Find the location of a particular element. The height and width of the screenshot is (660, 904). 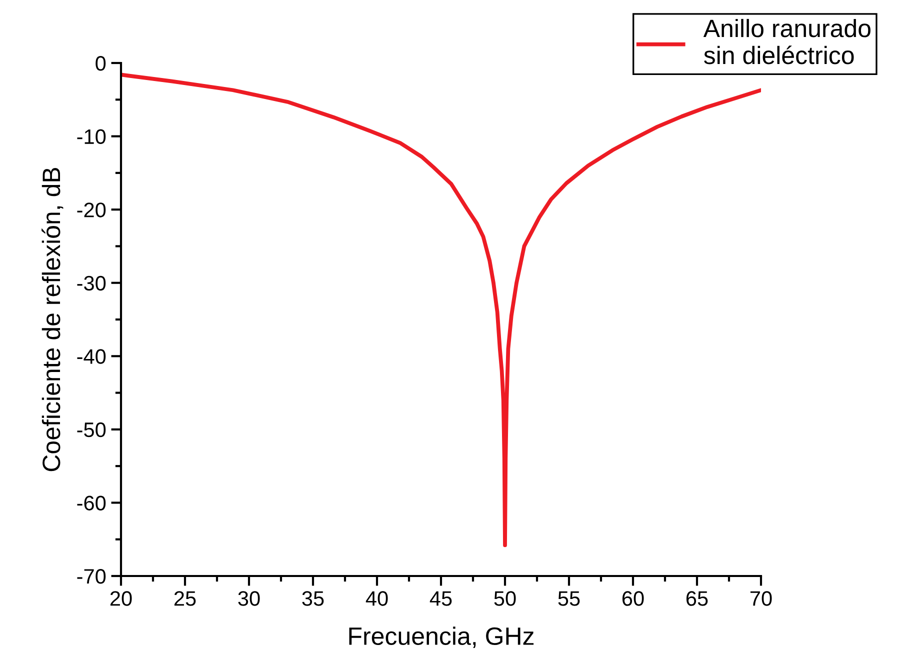

legend-label: Anillo ranurado sin dieléctrico is located at coordinates (786, 41).